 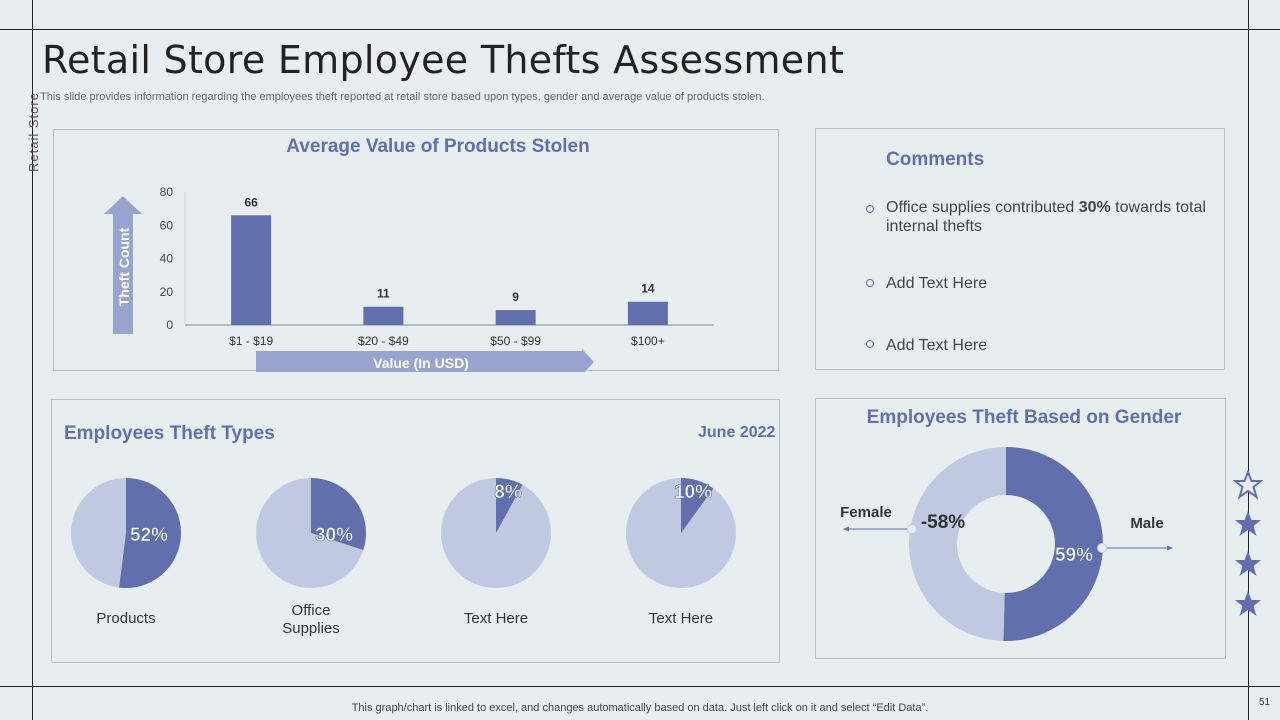 What do you see at coordinates (515, 341) in the screenshot?
I see `x-tick-label: $50 - $99` at bounding box center [515, 341].